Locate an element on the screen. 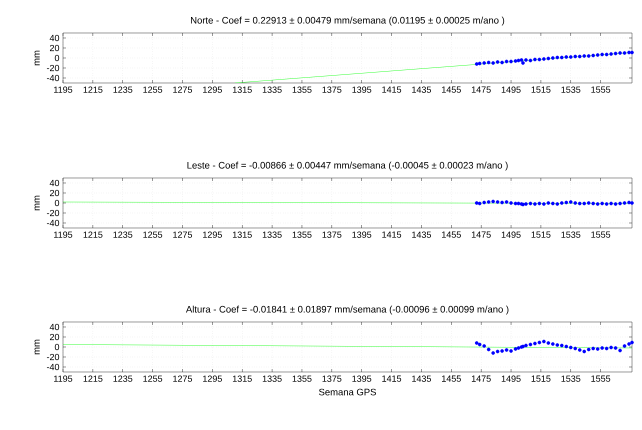 This screenshot has width=642, height=430. x-axis-title: Semana GPS is located at coordinates (347, 392).